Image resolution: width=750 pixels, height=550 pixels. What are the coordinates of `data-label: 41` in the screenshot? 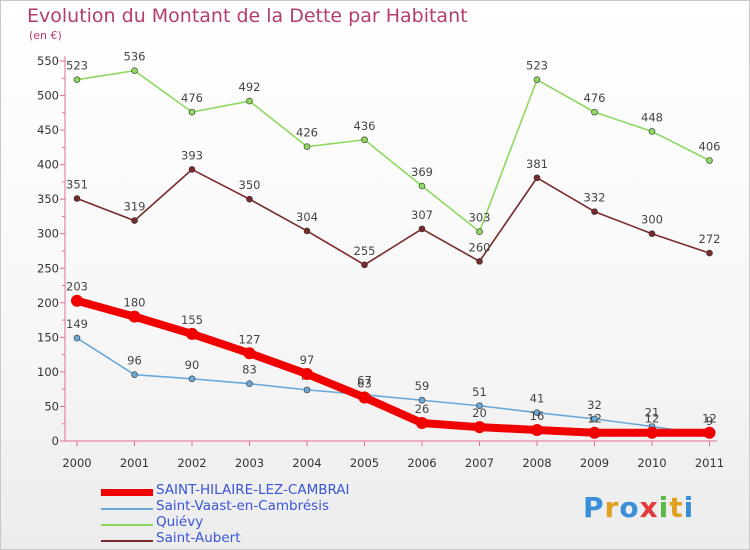 It's located at (537, 399).